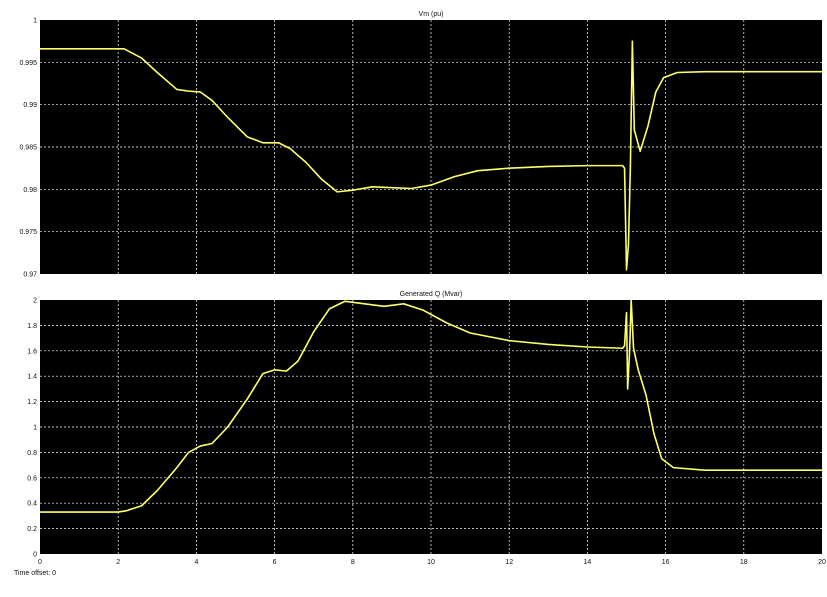  I want to click on plot-2-ytick-label: 2, so click(35, 301).